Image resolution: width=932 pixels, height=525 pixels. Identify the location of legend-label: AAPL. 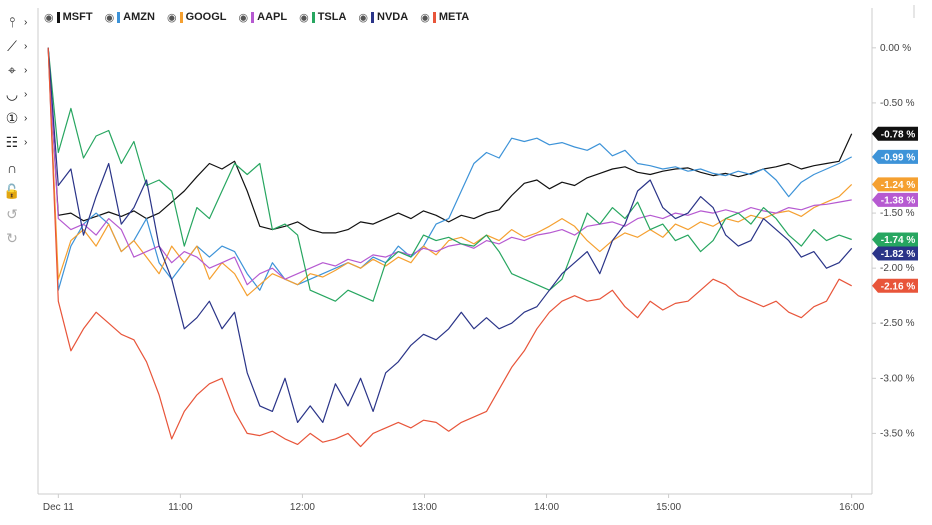
(272, 17).